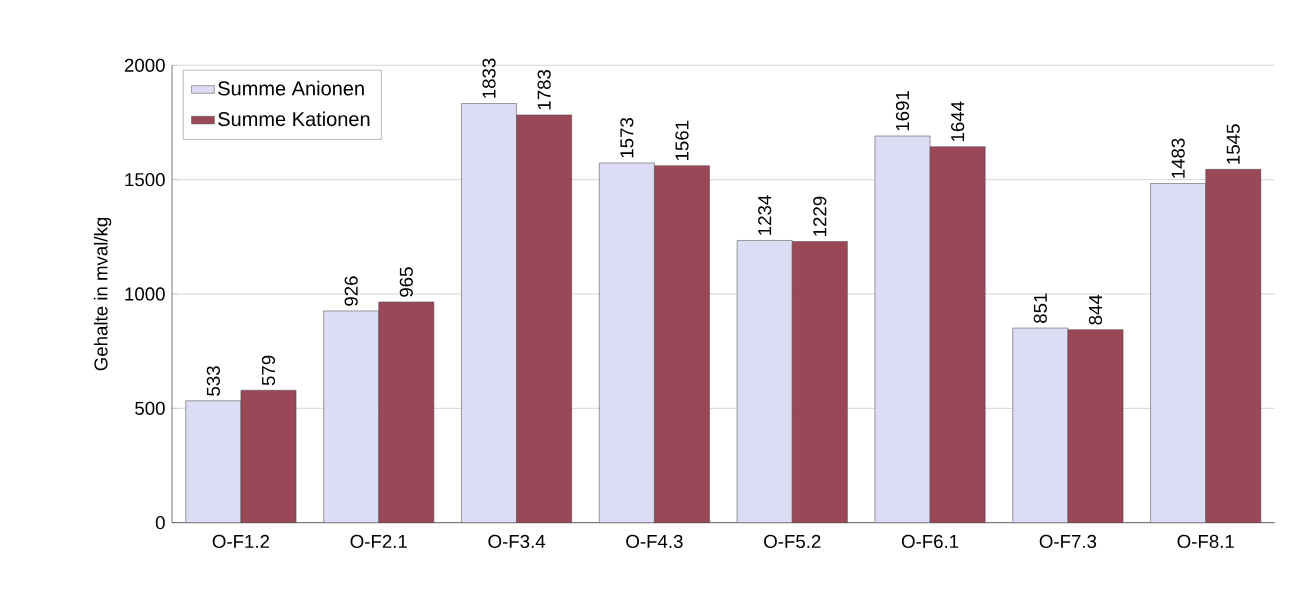 The image size is (1312, 599). Describe the element at coordinates (102, 294) in the screenshot. I see `y-axis-title: Gehalte in mval/kg` at that location.